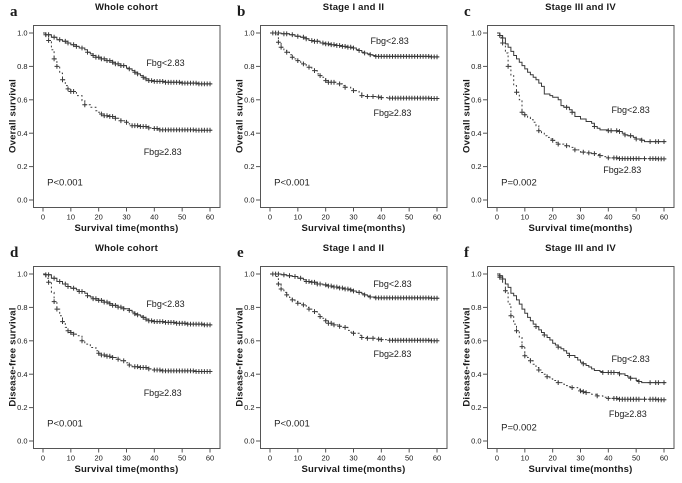 The image size is (682, 483). What do you see at coordinates (126, 228) in the screenshot?
I see `panel-a-x-axis-label: Survival time(months)` at bounding box center [126, 228].